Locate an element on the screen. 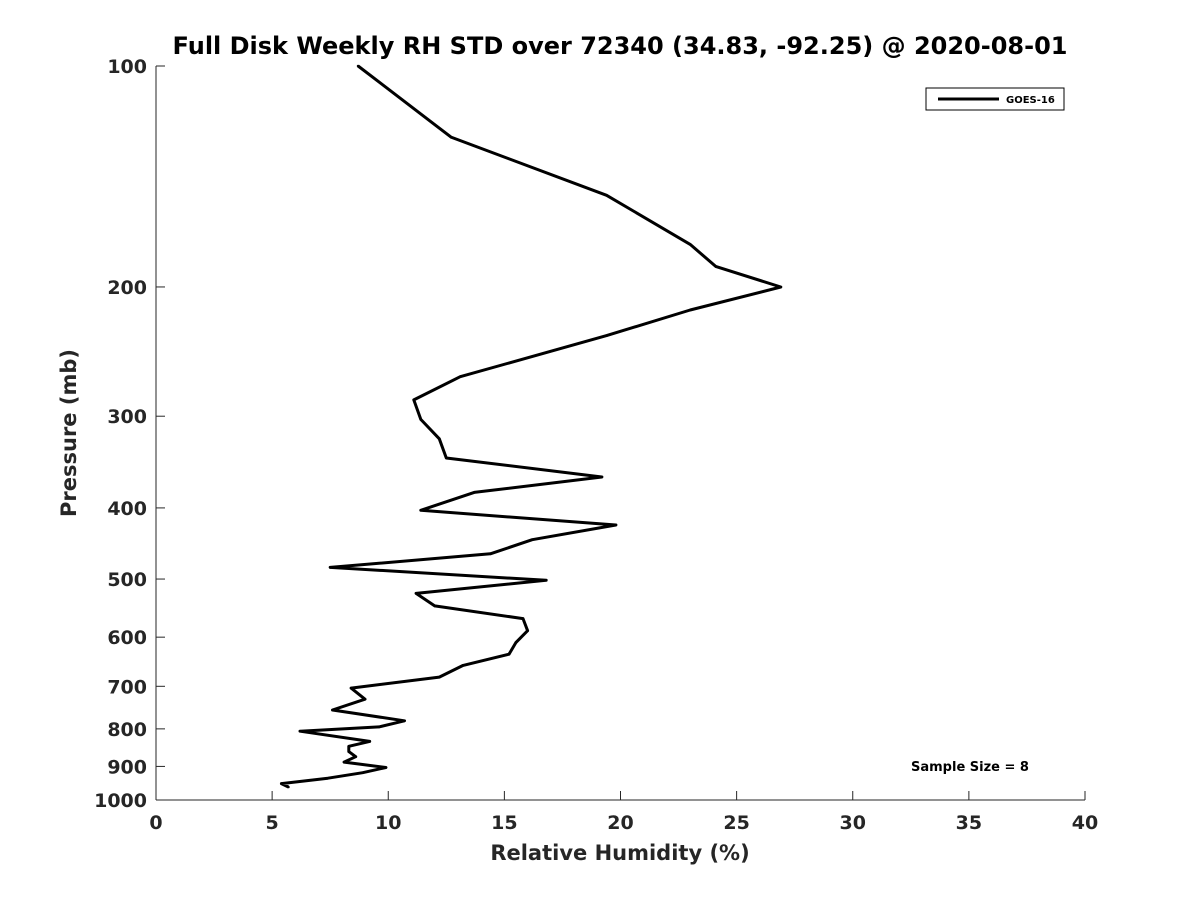 The image size is (1200, 900). sample-size-annotation: Sample Size = 8 is located at coordinates (970, 767).